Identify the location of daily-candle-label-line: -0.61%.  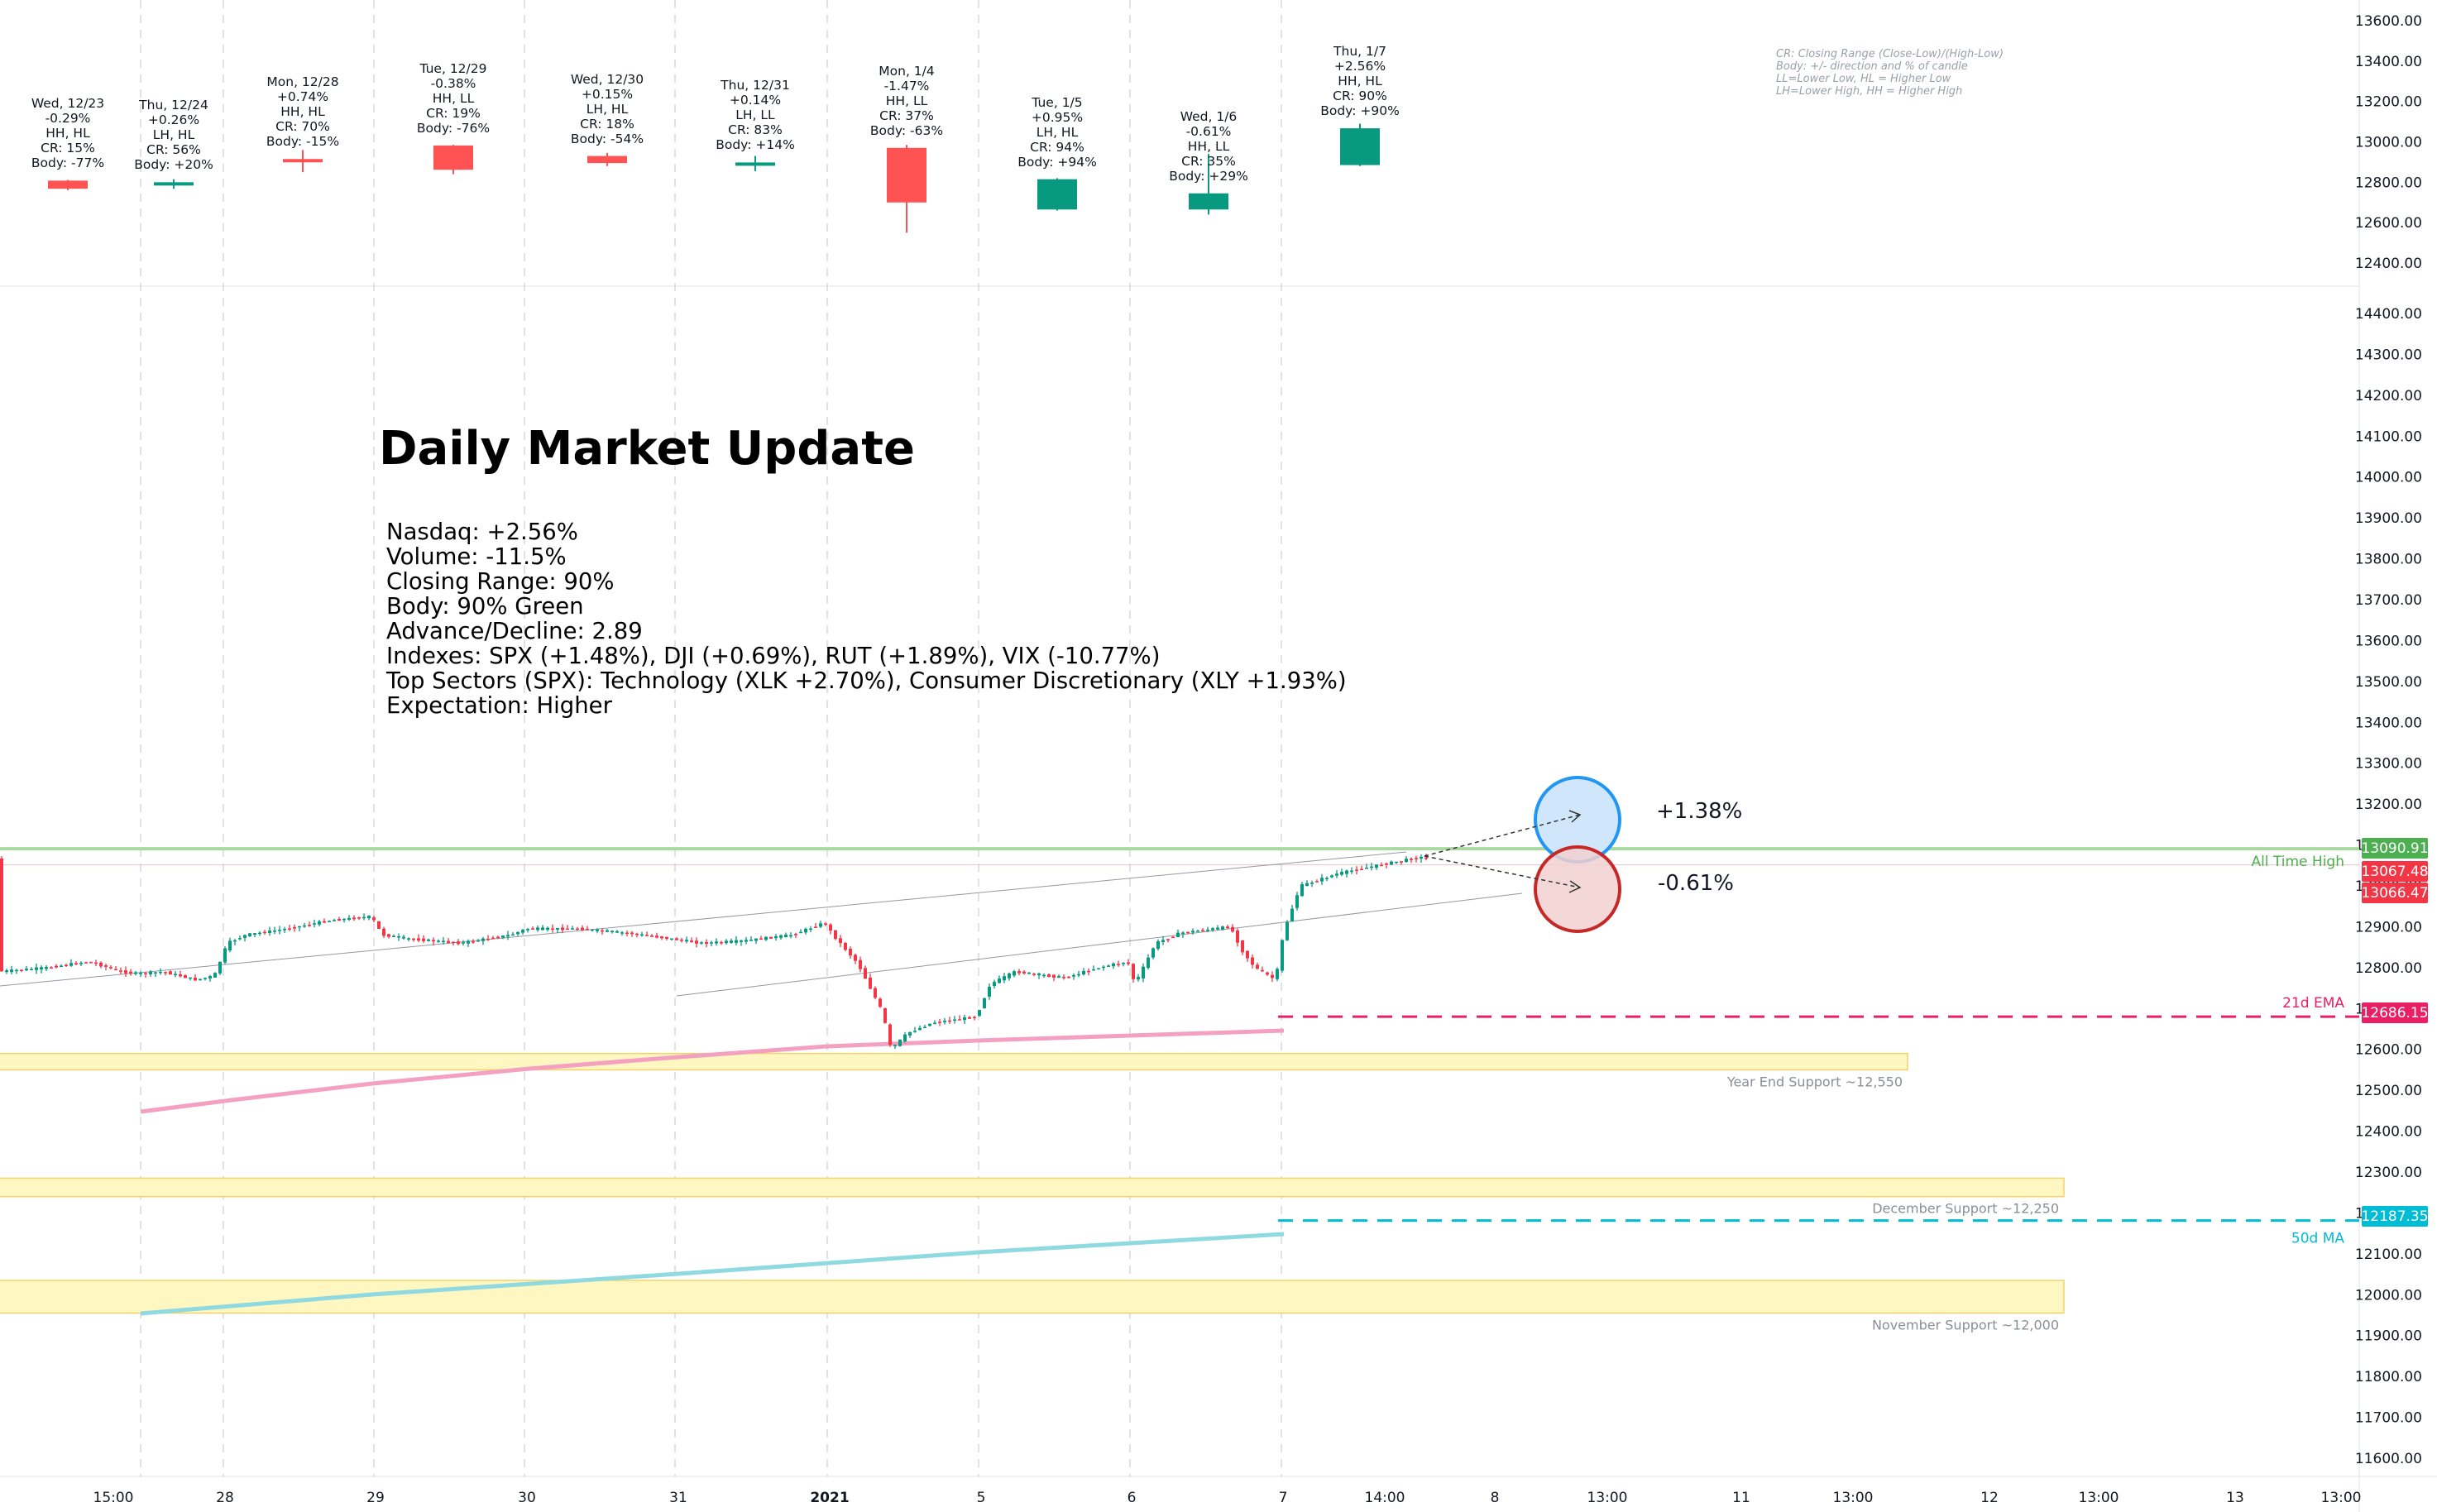
(1208, 131).